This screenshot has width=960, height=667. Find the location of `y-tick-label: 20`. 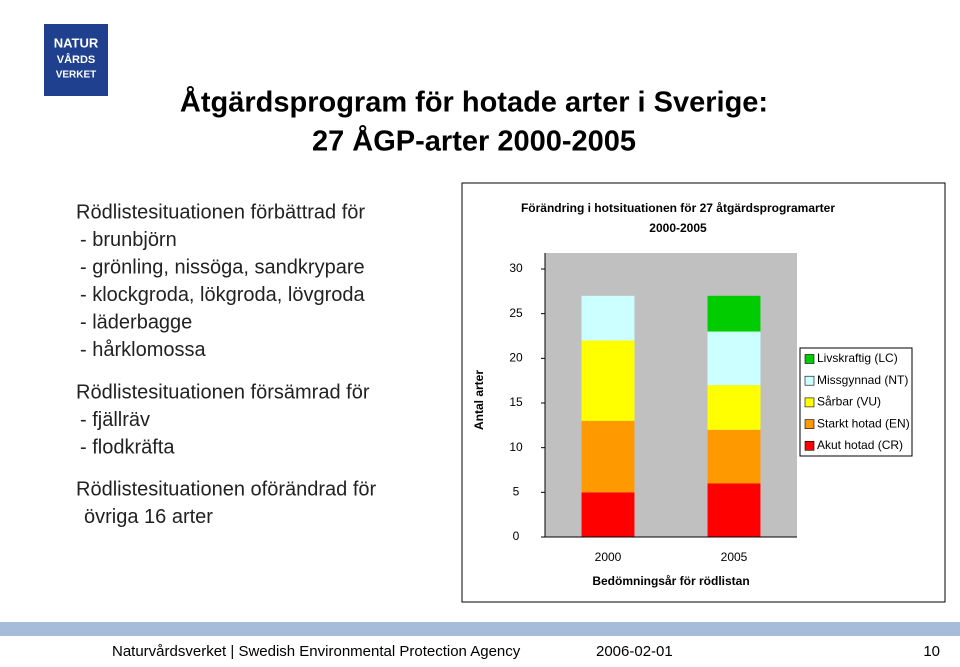

y-tick-label: 20 is located at coordinates (516, 358).